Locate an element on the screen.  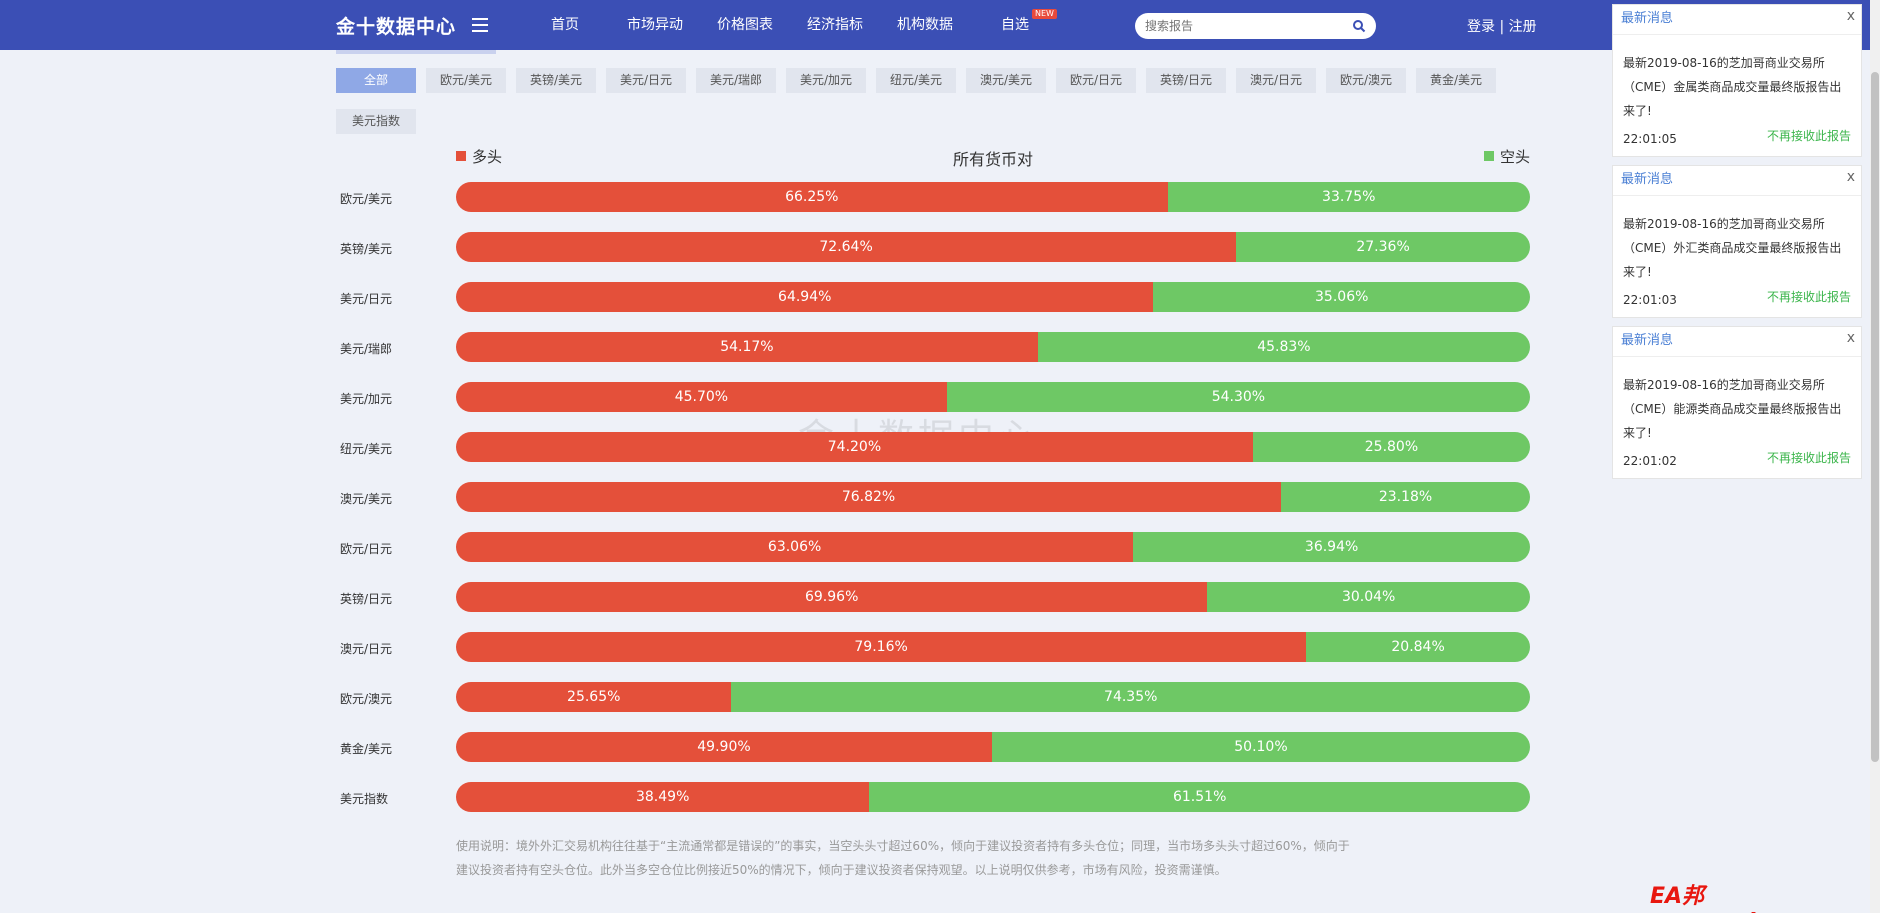
chart-title: 所有货币对 is located at coordinates (992, 159).